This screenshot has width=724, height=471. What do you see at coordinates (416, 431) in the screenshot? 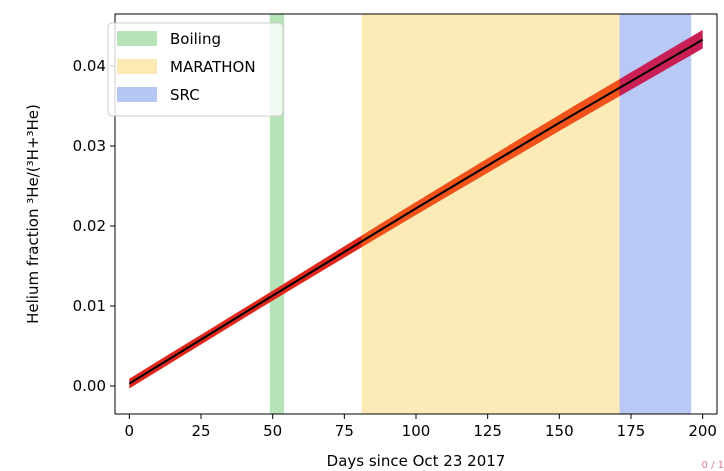
I see `x-tick-label: 100` at bounding box center [416, 431].